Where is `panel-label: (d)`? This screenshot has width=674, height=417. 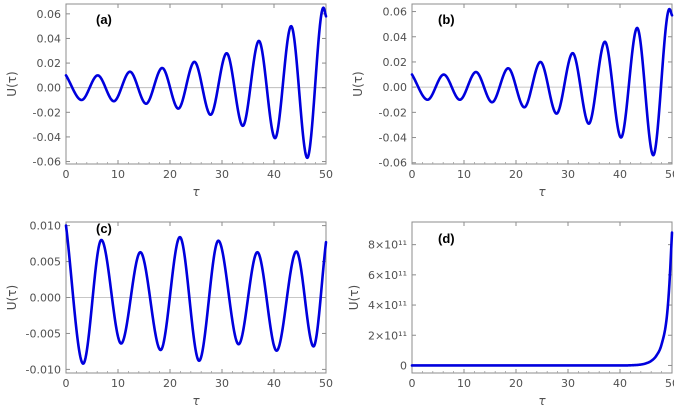
panel-label: (d) is located at coordinates (446, 238).